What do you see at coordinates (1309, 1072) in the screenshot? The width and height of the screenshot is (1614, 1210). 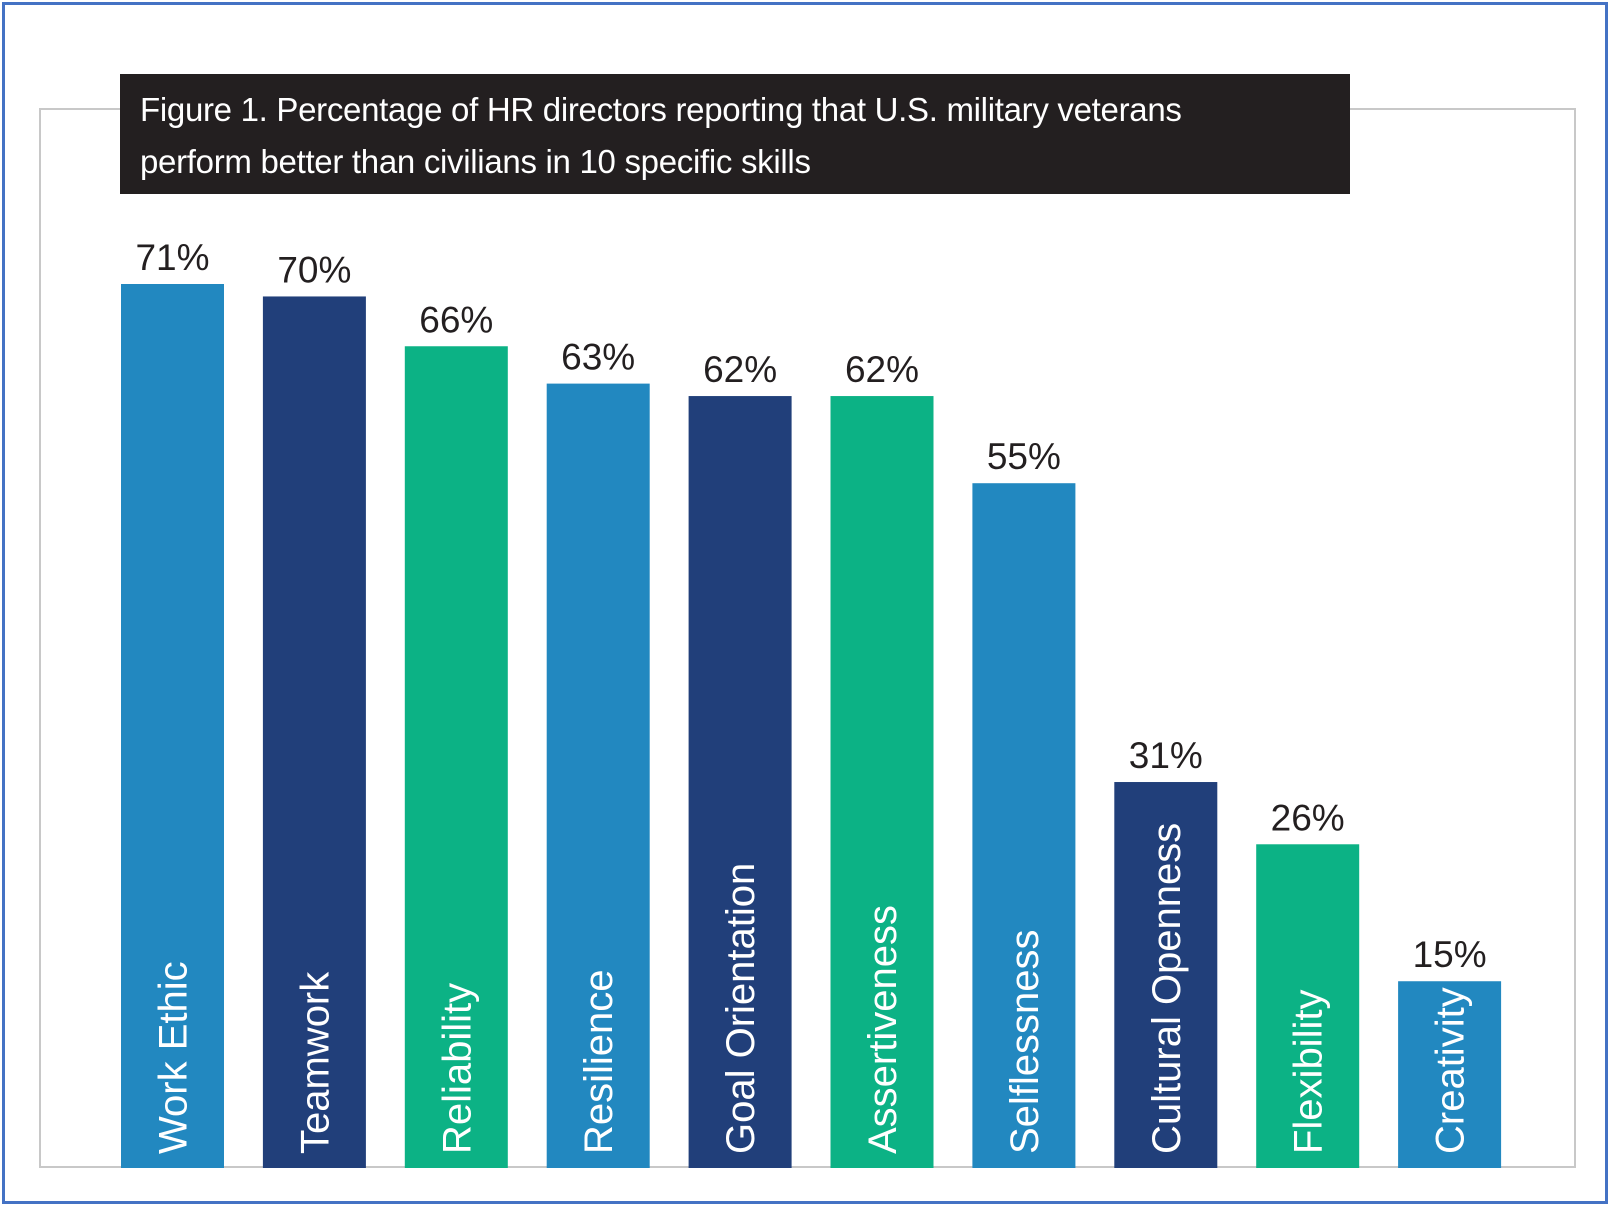 I see `category-label-flexibility: Flexibility` at bounding box center [1309, 1072].